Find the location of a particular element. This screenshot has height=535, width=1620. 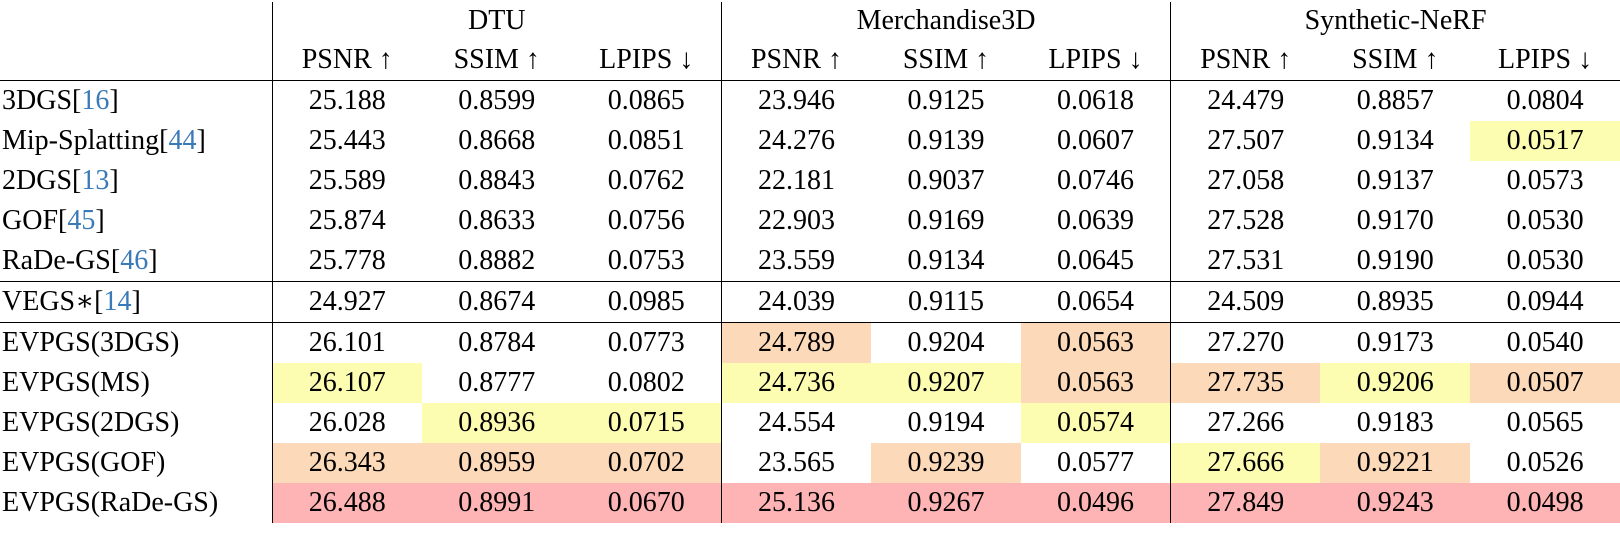

value-cell: 22.903 is located at coordinates (796, 221).